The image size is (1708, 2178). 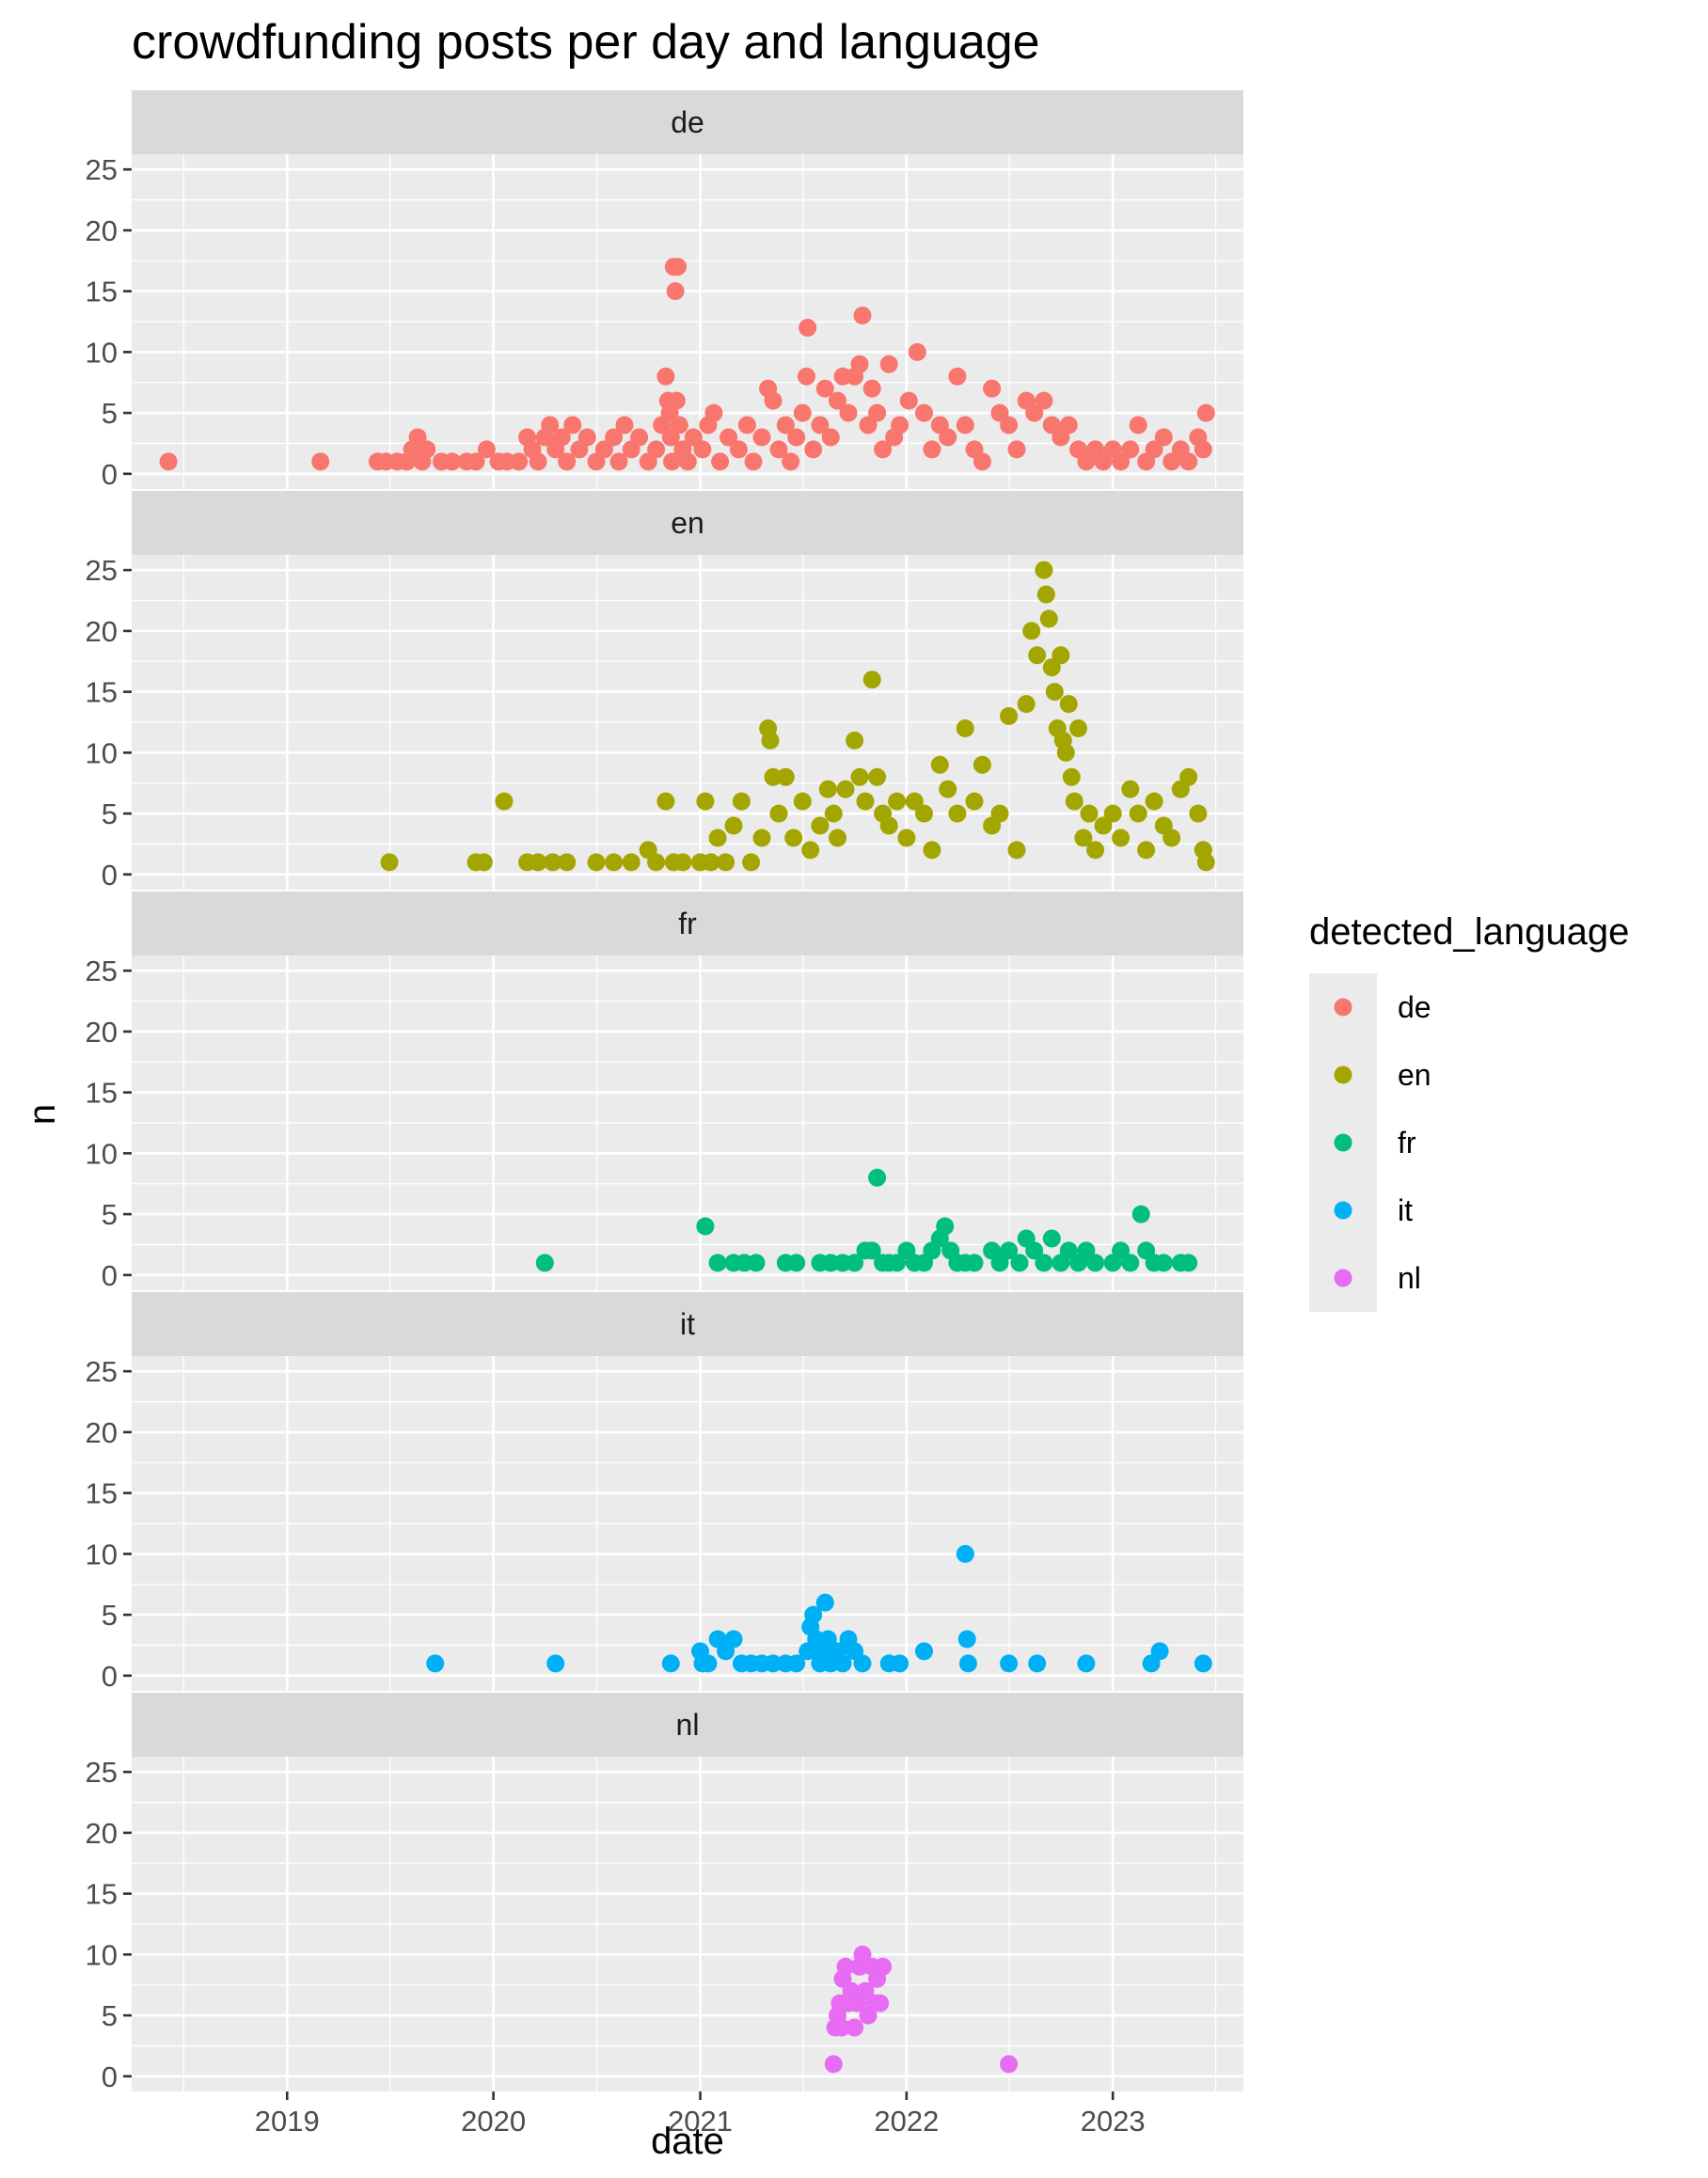 What do you see at coordinates (586, 43) in the screenshot?
I see `chart-title: crowdfunding posts per day and language` at bounding box center [586, 43].